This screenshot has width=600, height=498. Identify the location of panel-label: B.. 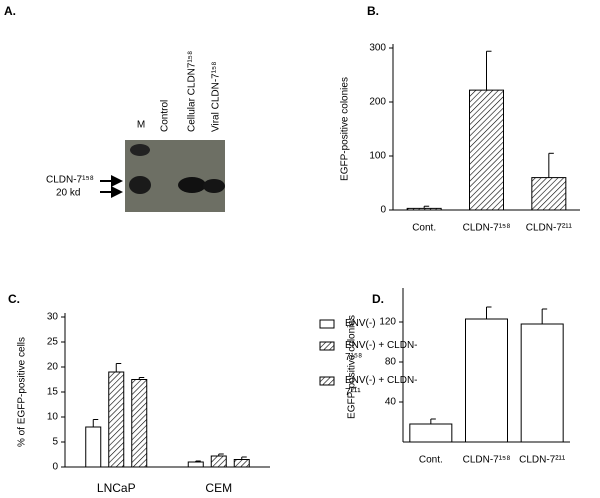
(373, 11).